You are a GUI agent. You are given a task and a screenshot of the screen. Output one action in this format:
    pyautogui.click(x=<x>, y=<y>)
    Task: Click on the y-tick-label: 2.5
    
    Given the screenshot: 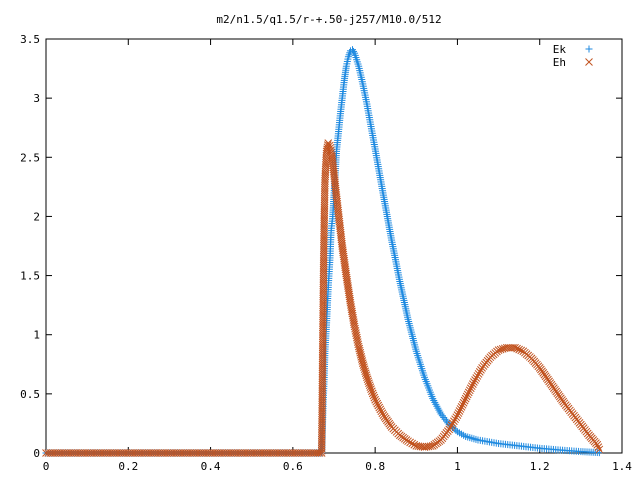 What is the action you would take?
    pyautogui.click(x=30, y=157)
    